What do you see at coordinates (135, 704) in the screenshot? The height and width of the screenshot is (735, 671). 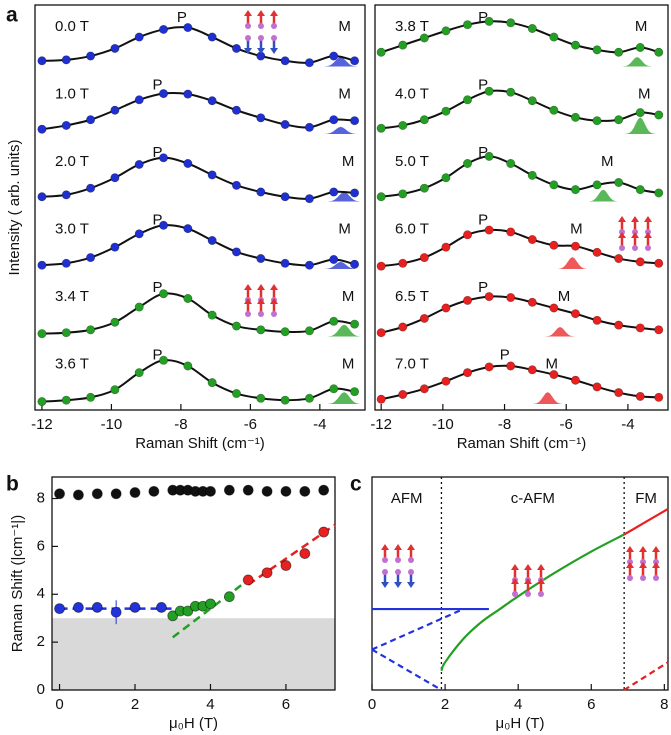 I see `x-tick-label: 2` at bounding box center [135, 704].